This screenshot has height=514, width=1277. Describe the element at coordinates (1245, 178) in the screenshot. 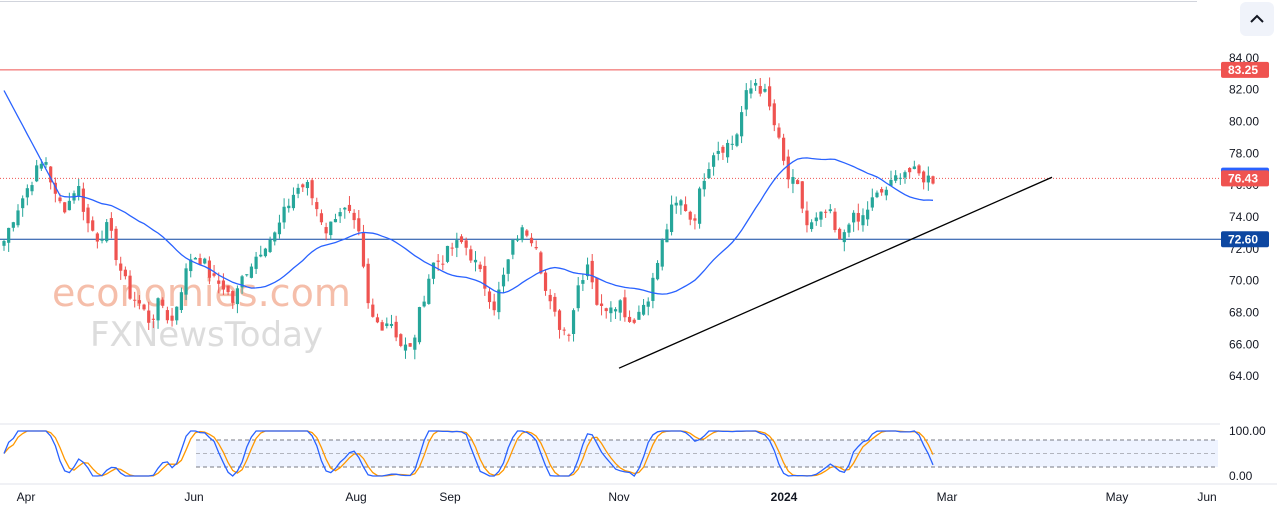

I see `price-badge` at that location.